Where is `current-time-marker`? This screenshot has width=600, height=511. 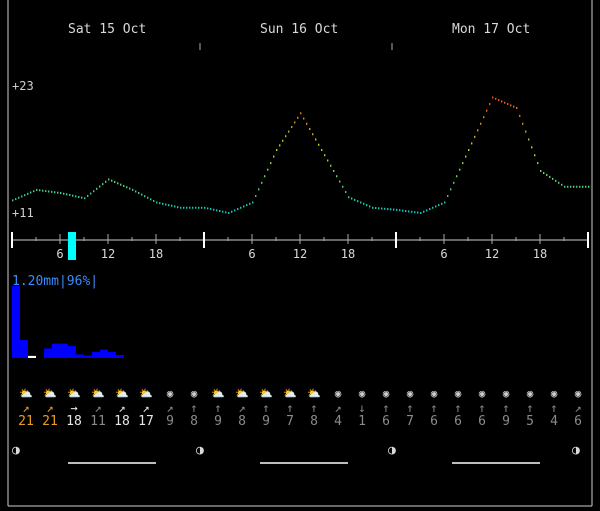
current-time-marker is located at coordinates (72, 246).